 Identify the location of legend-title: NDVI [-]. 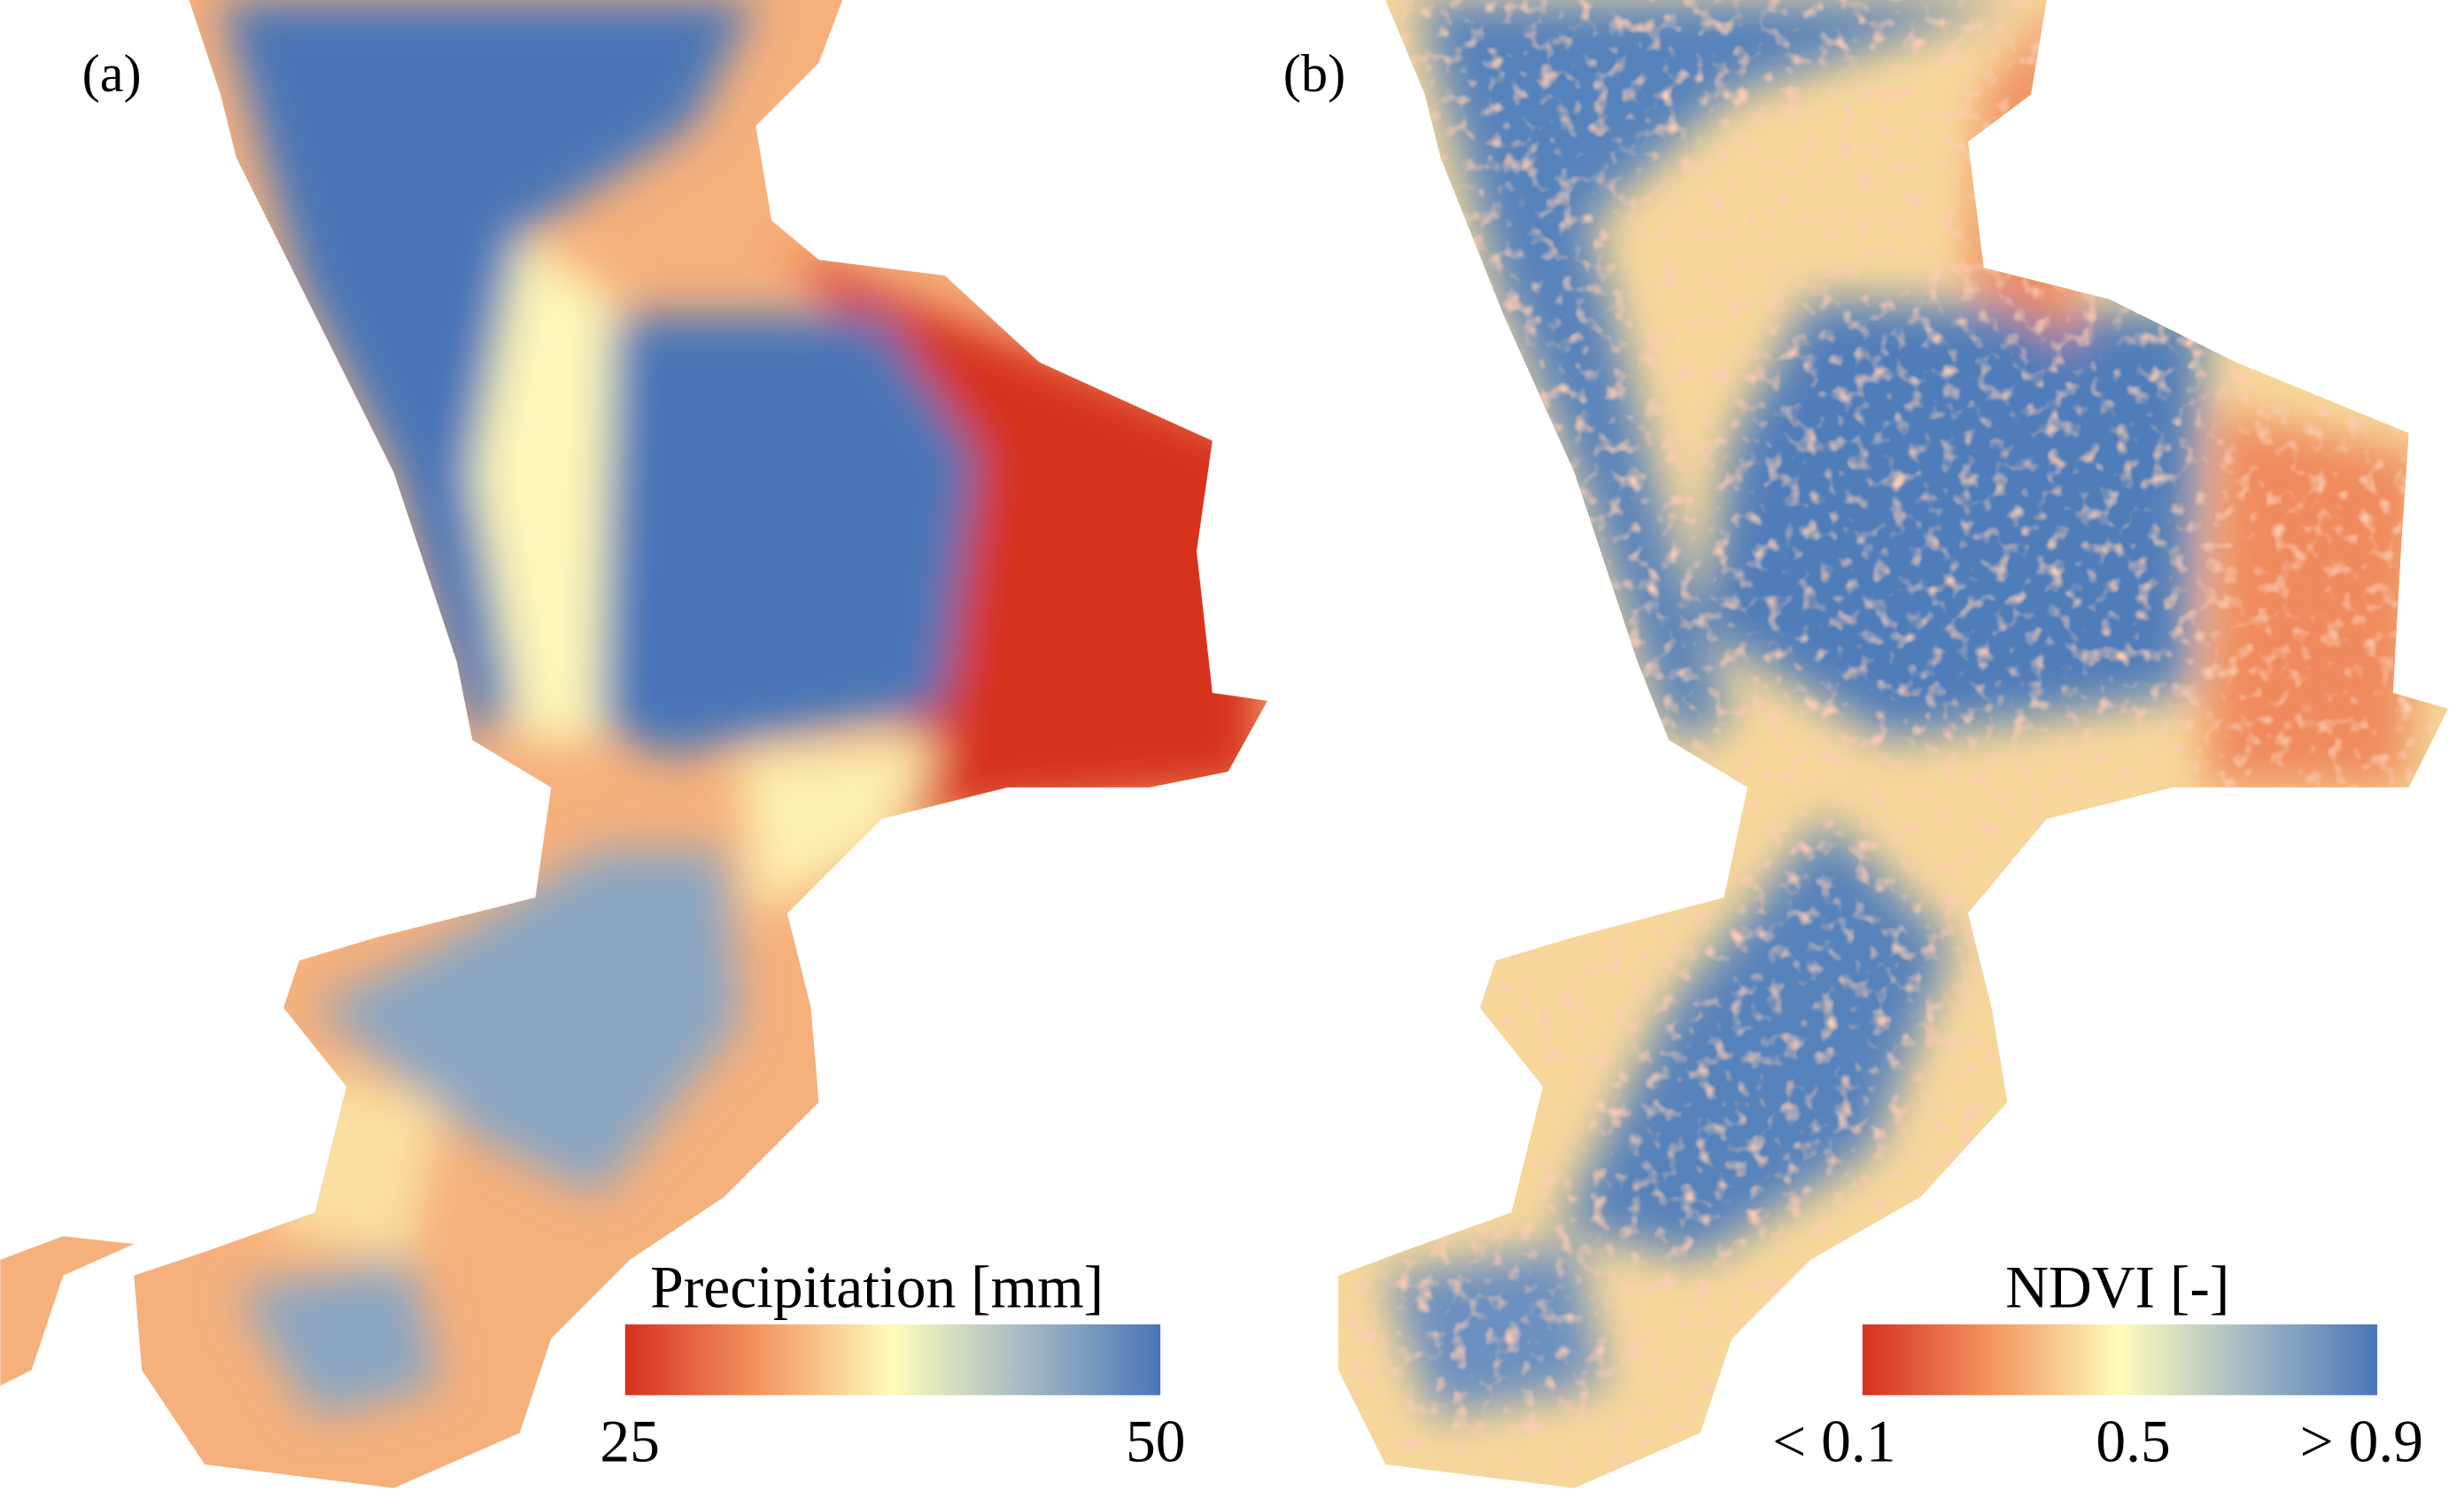
(2117, 1287).